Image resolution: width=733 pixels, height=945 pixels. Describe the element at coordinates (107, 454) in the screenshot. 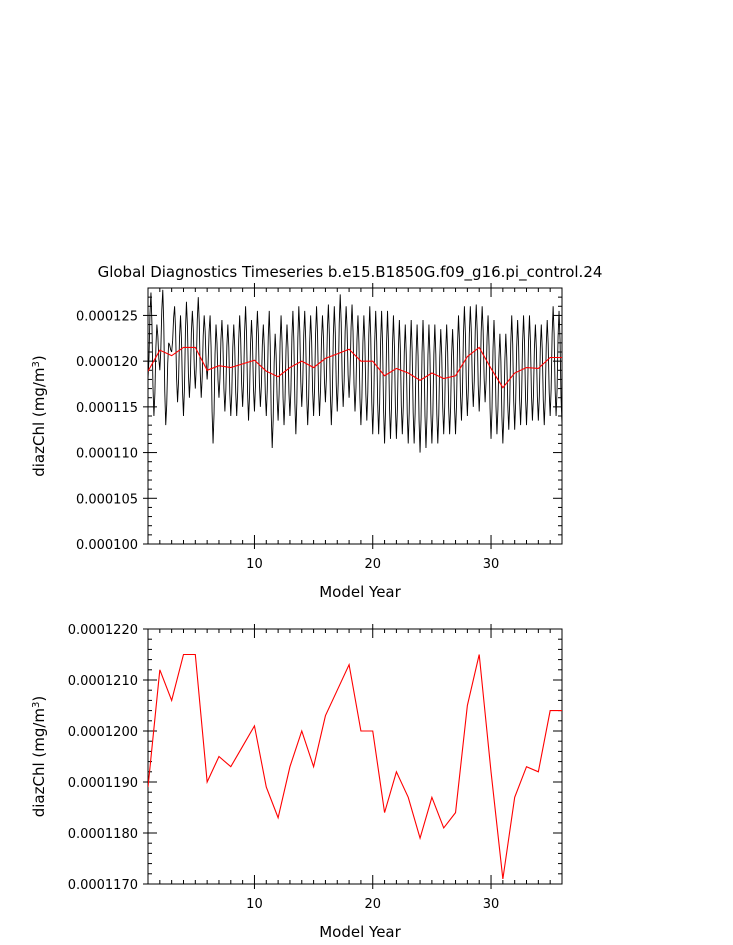

I see `y-tick-label: 0.000110` at that location.